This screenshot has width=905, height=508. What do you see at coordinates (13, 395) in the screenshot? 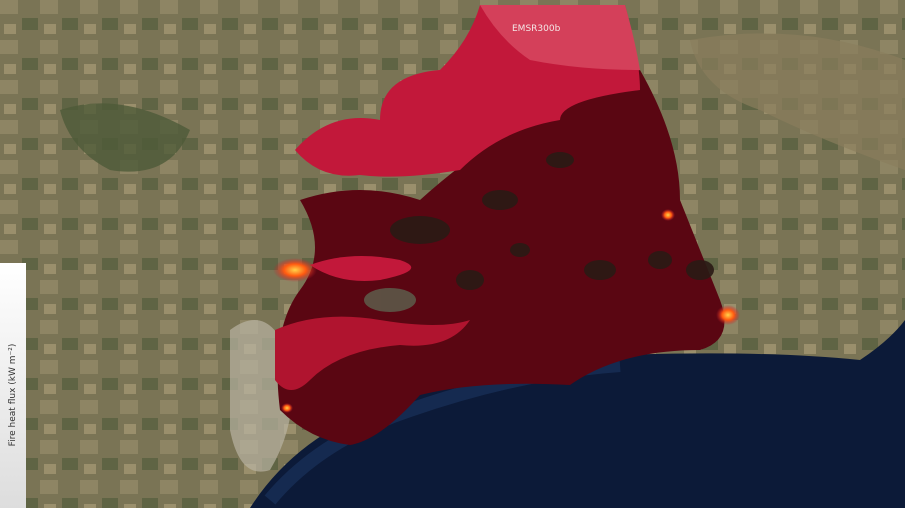
I see `legend-title: Fire heat flux (kW m⁻²)` at bounding box center [13, 395].